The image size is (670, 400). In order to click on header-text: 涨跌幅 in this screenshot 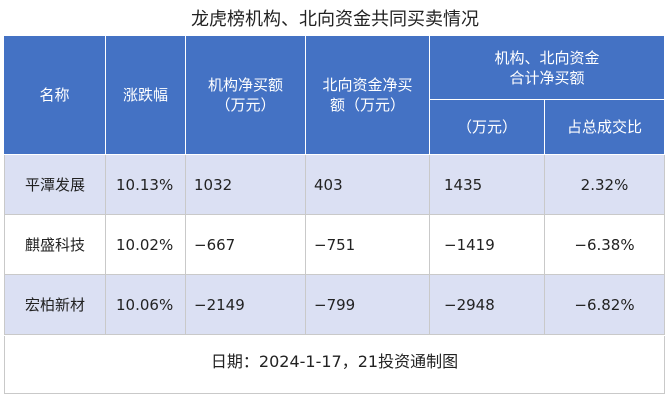, I will do `click(145, 95)`.